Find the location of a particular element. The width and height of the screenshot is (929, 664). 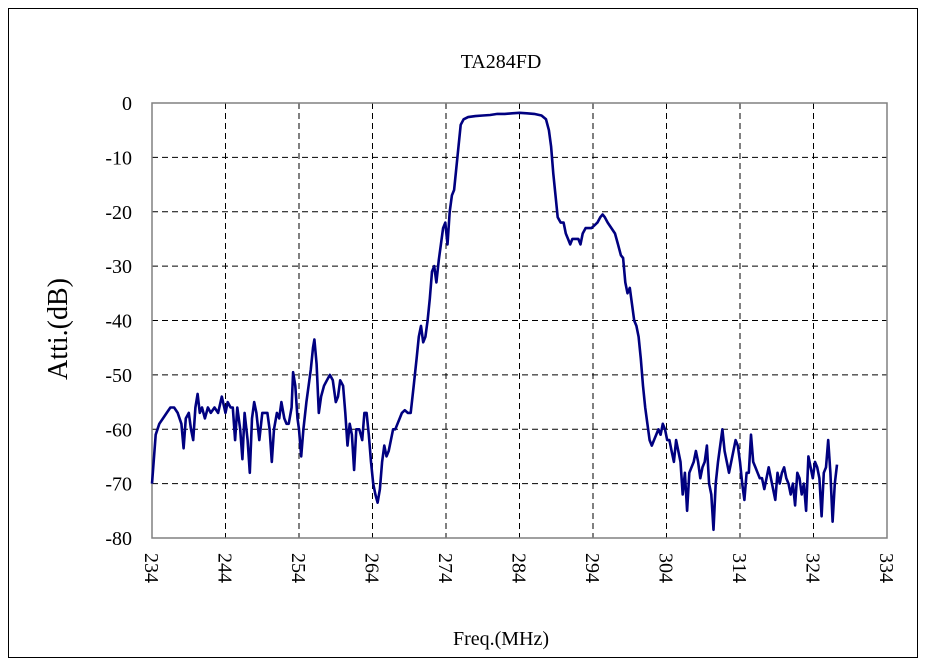

x-tick-label: 324 is located at coordinates (813, 568).